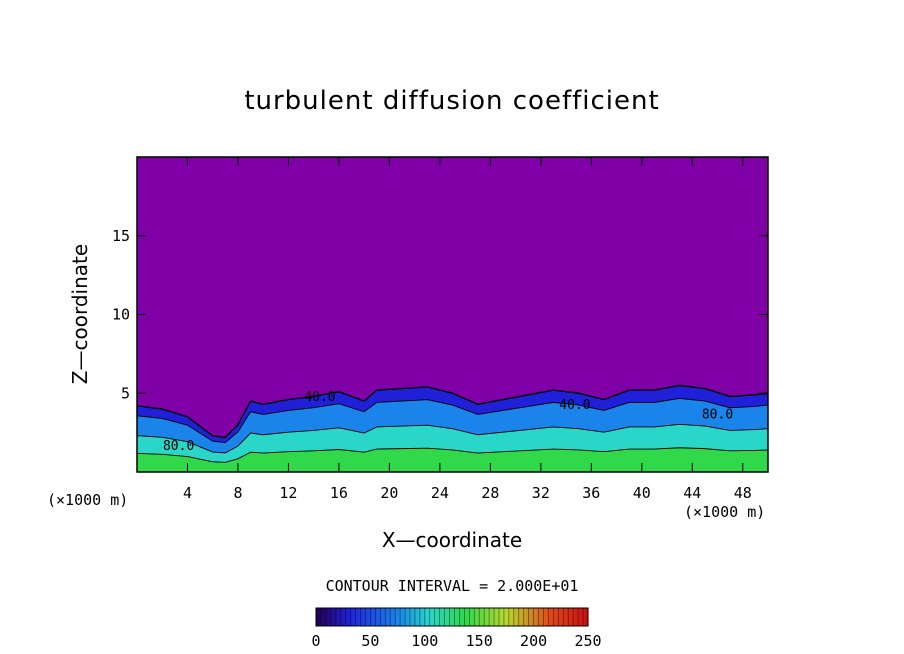  What do you see at coordinates (591, 493) in the screenshot?
I see `x-tick-label: 36` at bounding box center [591, 493].